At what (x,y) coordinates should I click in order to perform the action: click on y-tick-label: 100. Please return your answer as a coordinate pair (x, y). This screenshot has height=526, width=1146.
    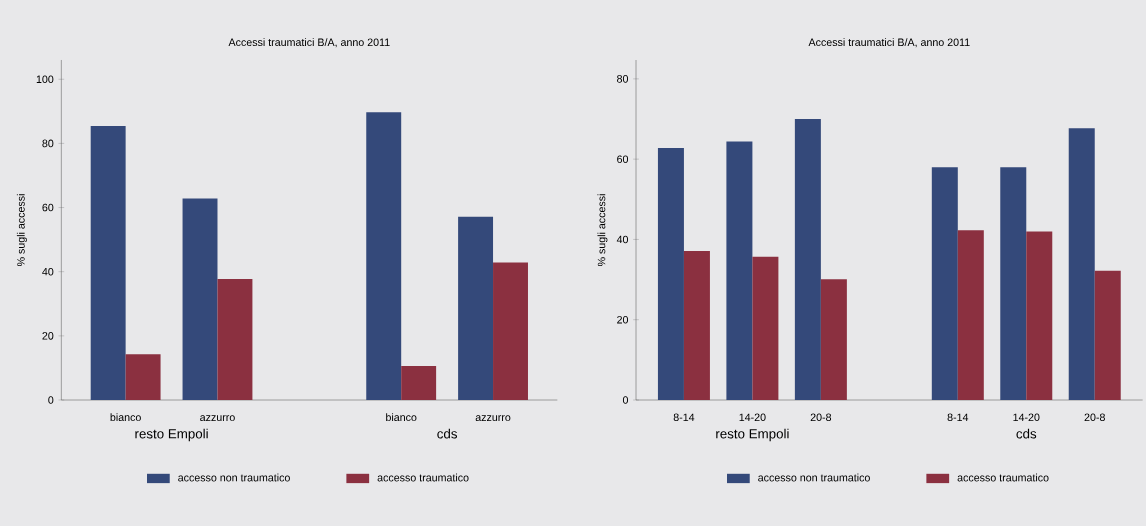
    Looking at the image, I should click on (45, 79).